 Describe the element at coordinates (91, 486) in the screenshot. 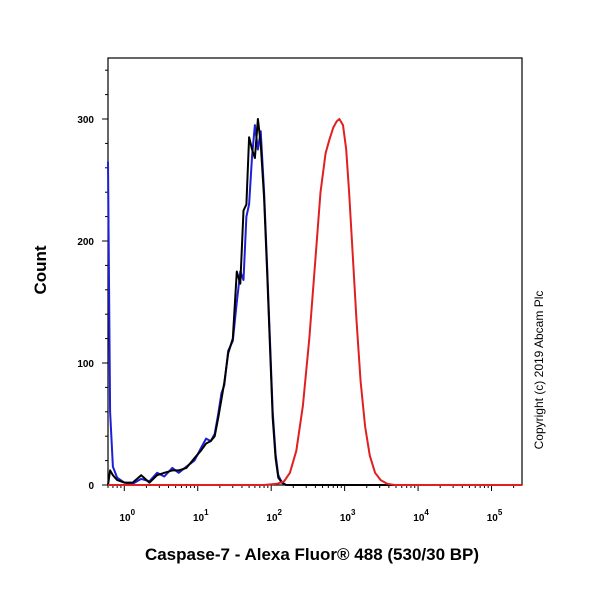

I see `y-tick-label: 0` at that location.